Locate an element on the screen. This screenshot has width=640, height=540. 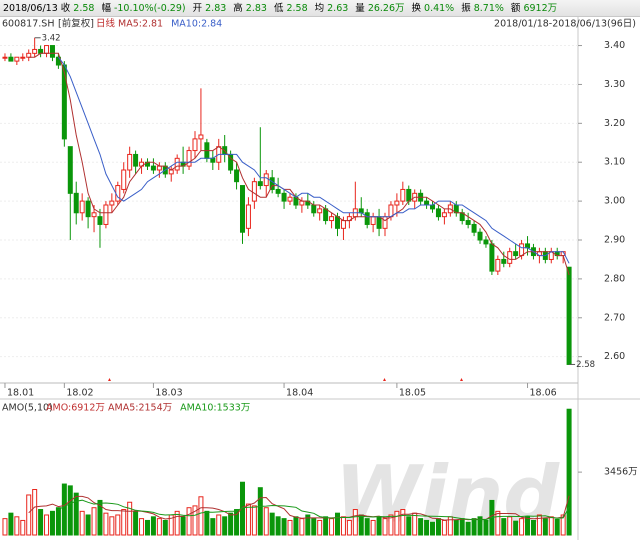
quote-field-label: 量 is located at coordinates (360, 8).